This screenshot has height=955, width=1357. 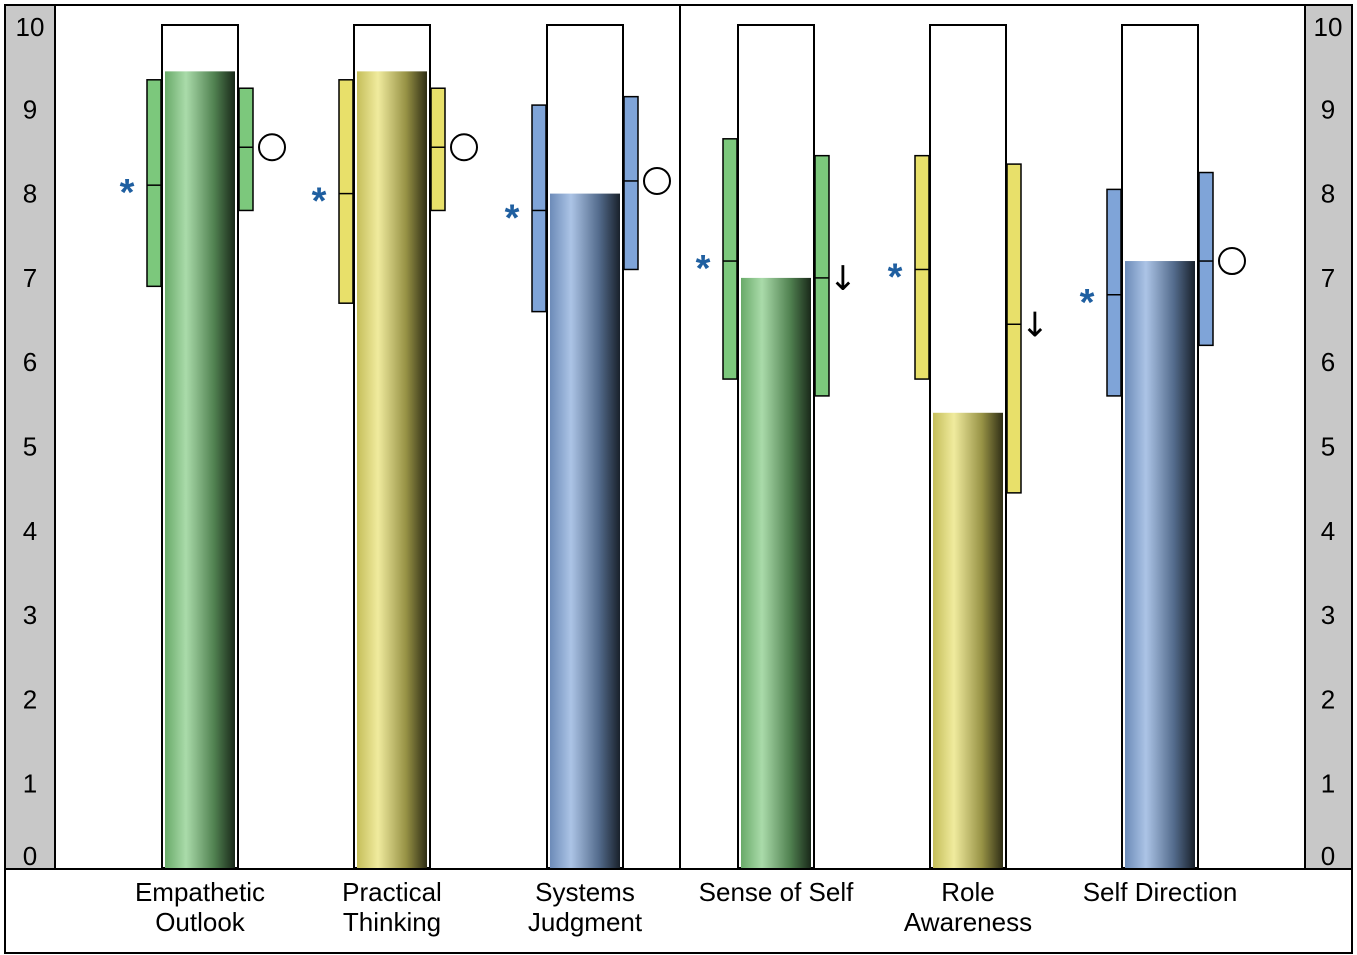 What do you see at coordinates (585, 922) in the screenshot?
I see `category-label: Judgment` at bounding box center [585, 922].